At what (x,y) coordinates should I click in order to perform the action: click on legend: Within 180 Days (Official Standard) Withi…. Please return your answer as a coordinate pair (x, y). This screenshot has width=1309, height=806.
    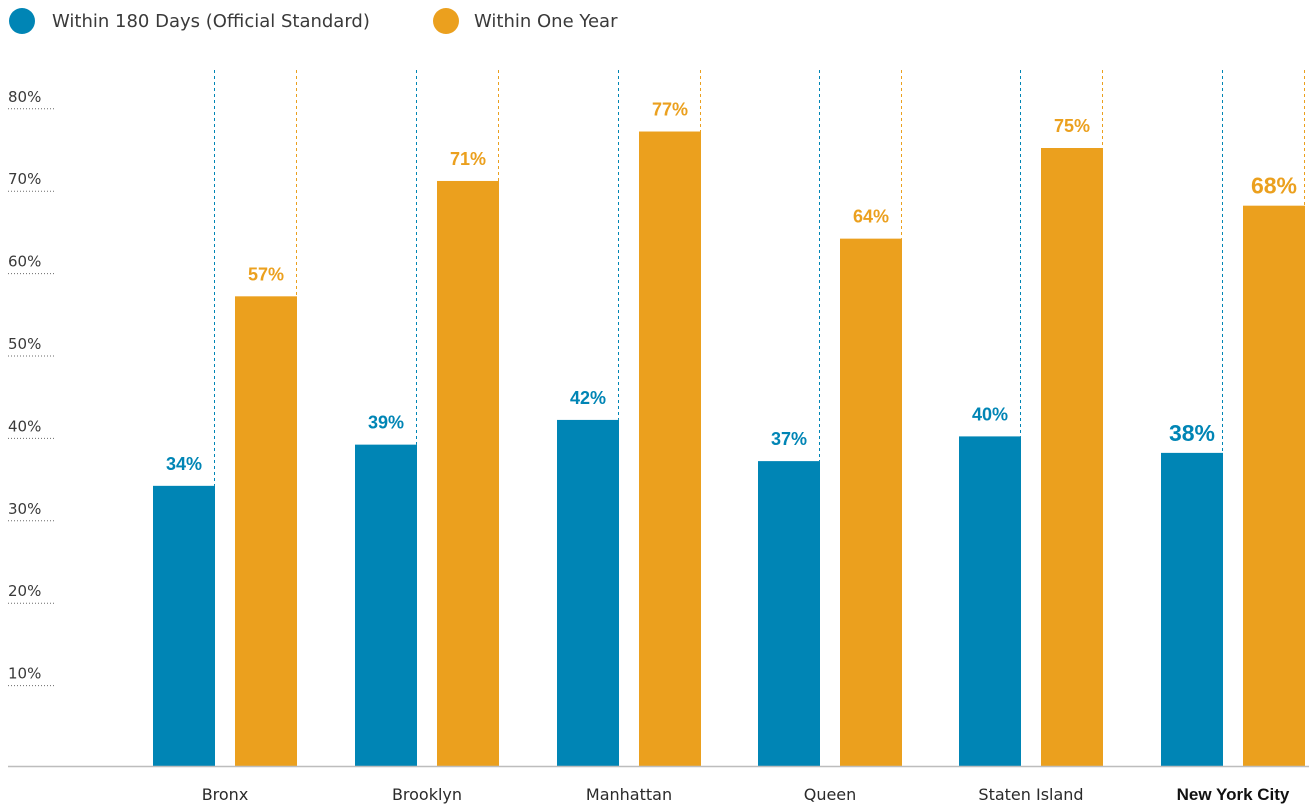
    Looking at the image, I should click on (313, 21).